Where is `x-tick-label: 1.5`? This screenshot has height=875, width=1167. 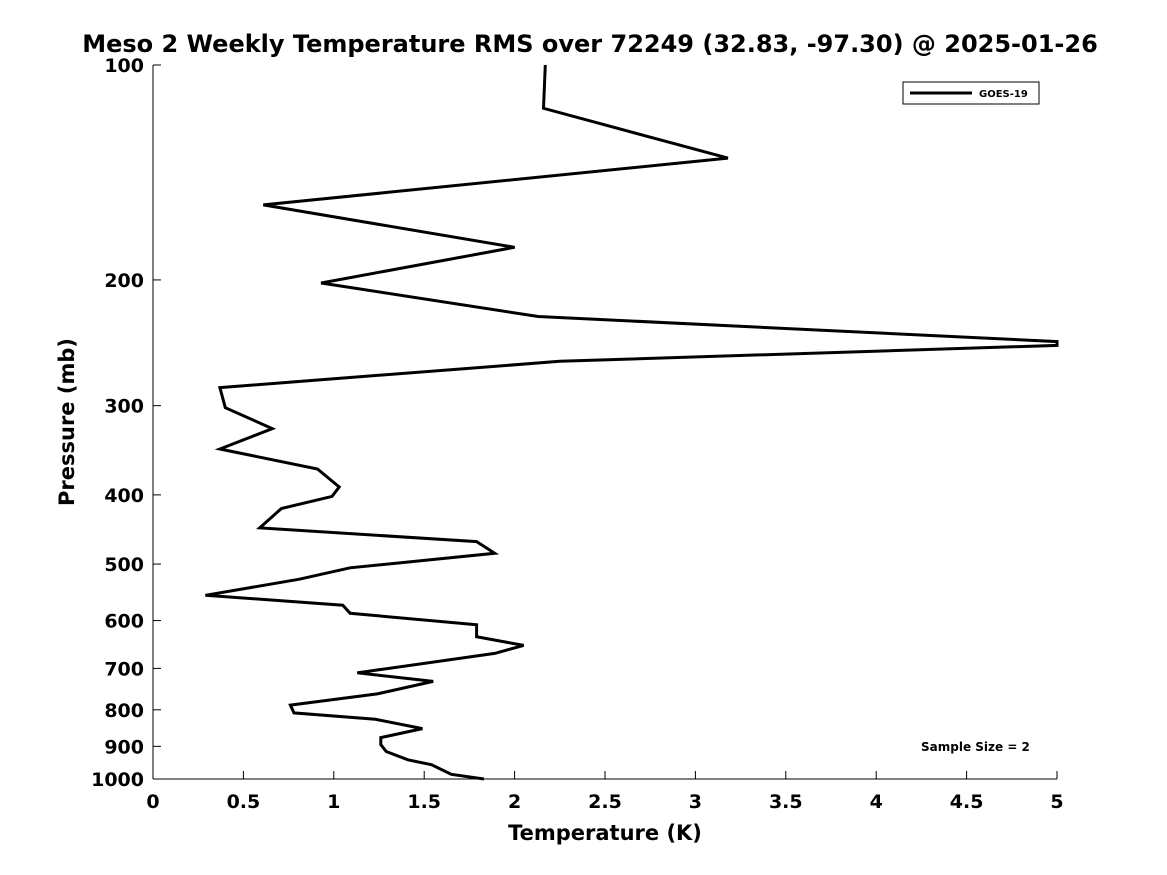 x-tick-label: 1.5 is located at coordinates (424, 802).